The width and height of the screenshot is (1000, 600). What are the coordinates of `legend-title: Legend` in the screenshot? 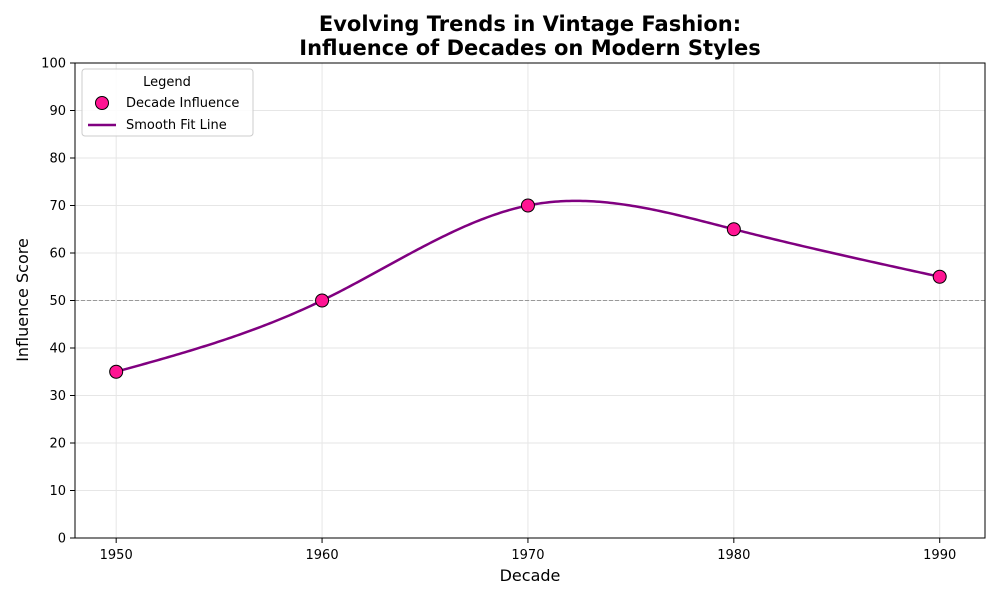 It's located at (167, 82).